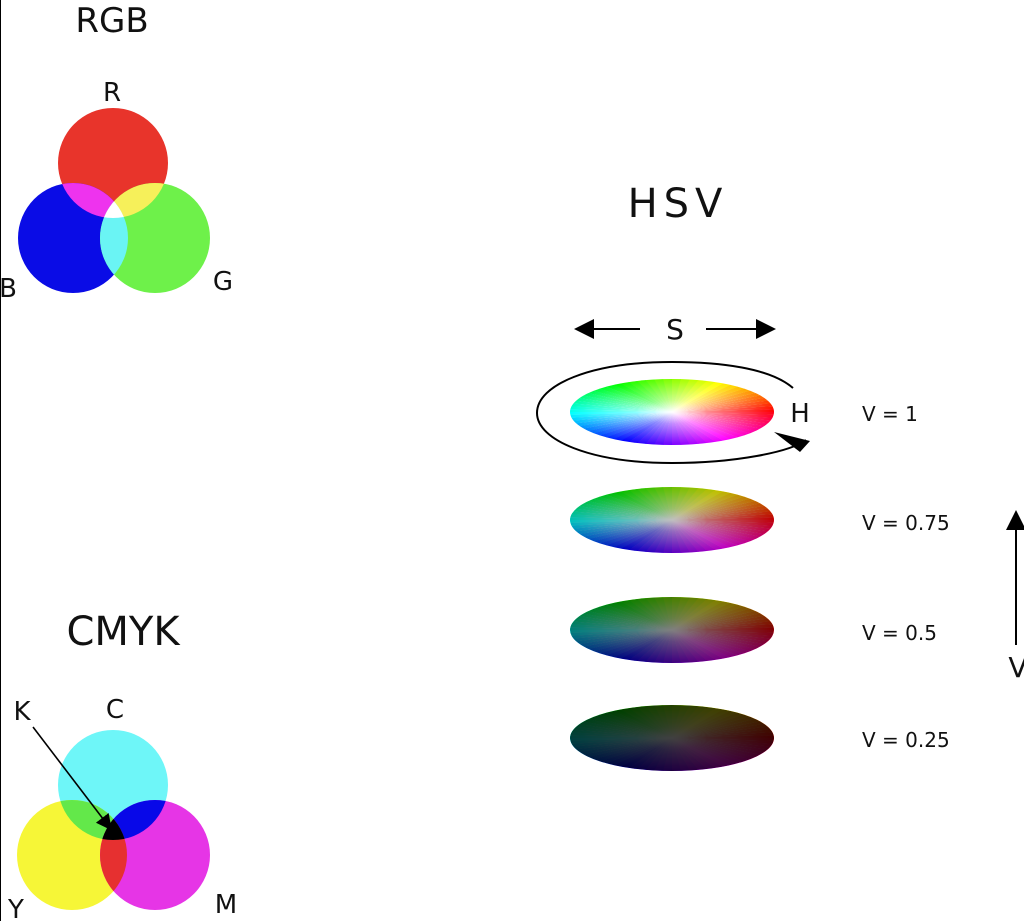  I want to click on cmyk-title: CMYK, so click(123, 632).